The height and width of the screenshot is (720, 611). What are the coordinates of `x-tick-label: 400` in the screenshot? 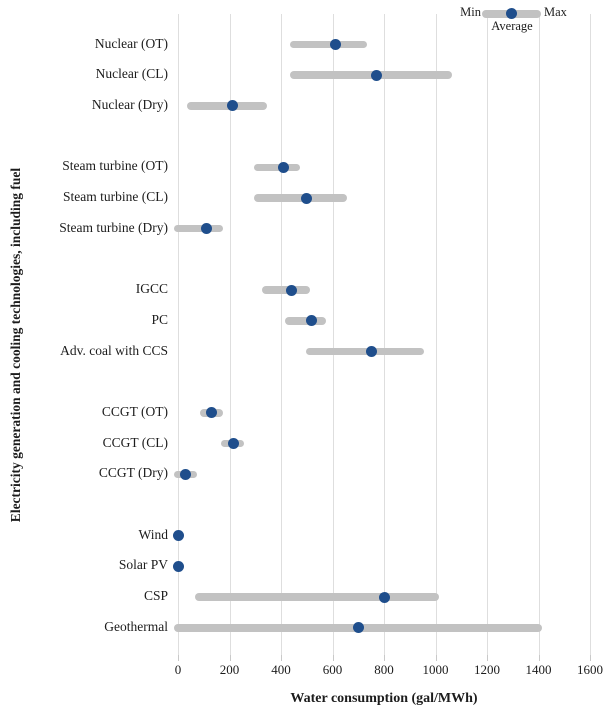 It's located at (281, 669).